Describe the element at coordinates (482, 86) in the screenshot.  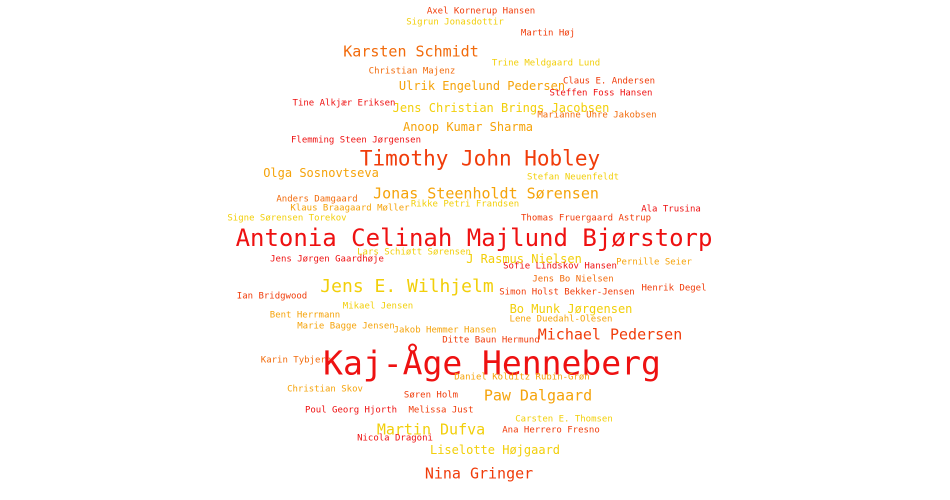
I see `word-ulrik-engelund-pedersen: Ulrik Engelund Pedersen` at that location.